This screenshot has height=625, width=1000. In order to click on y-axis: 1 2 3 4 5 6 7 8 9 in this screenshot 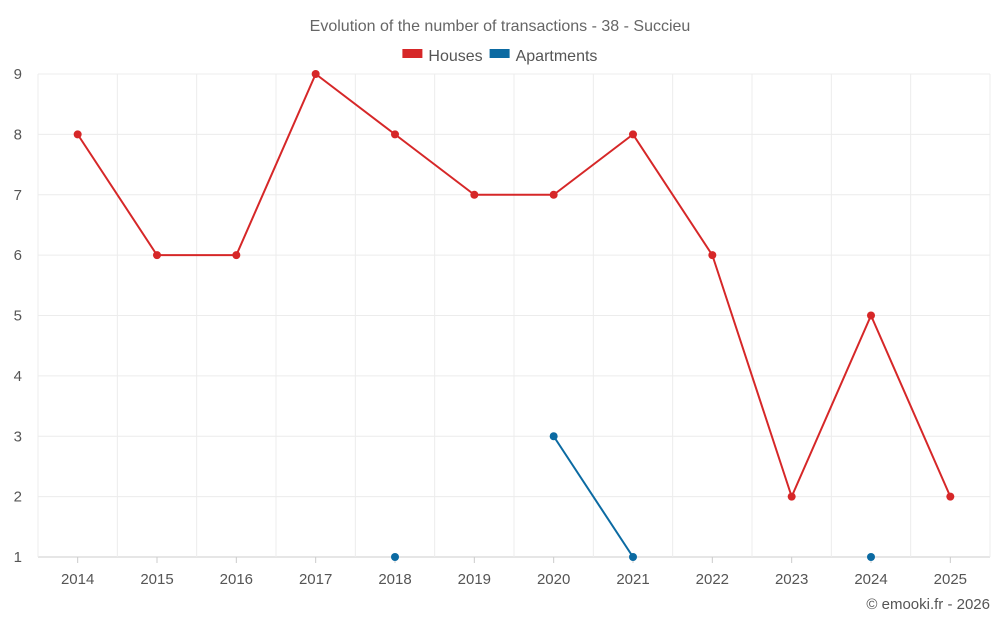, I will do `click(18, 316)`.